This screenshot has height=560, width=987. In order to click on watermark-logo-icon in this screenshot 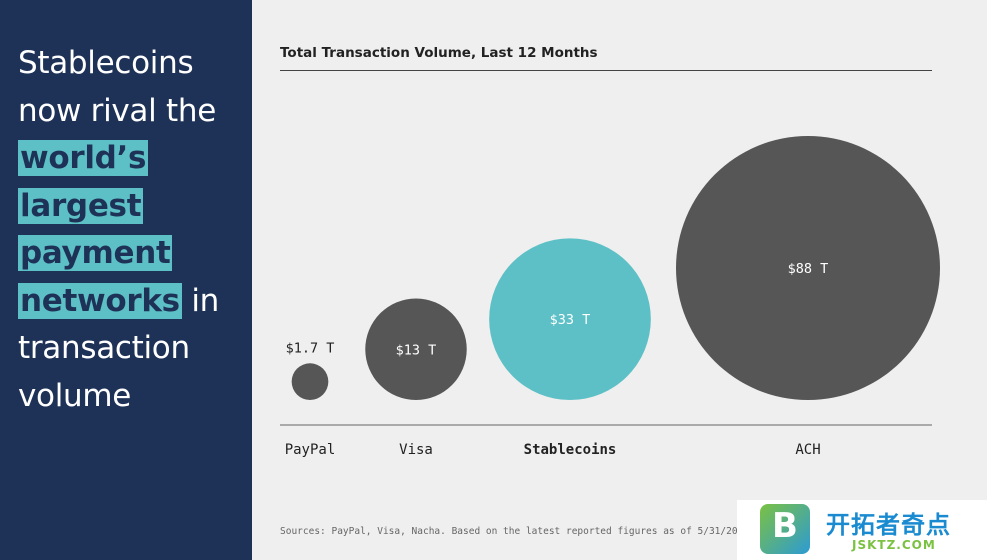, I will do `click(785, 529)`.